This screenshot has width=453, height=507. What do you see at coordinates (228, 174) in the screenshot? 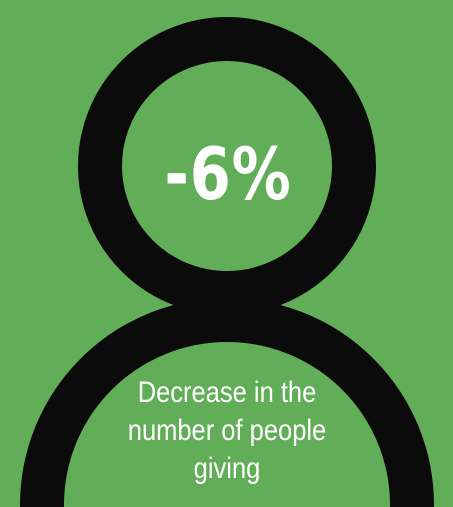
I see `stat-value: -6%` at bounding box center [228, 174].